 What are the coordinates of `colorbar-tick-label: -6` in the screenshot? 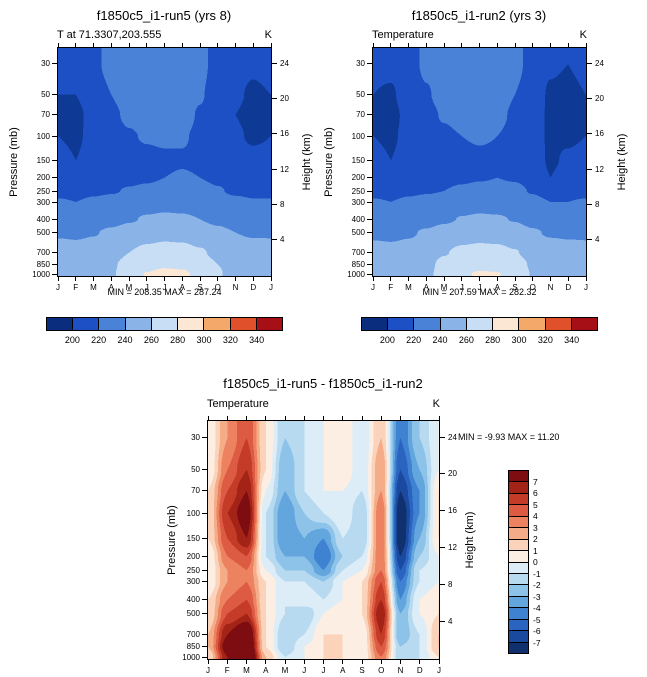 It's located at (537, 631).